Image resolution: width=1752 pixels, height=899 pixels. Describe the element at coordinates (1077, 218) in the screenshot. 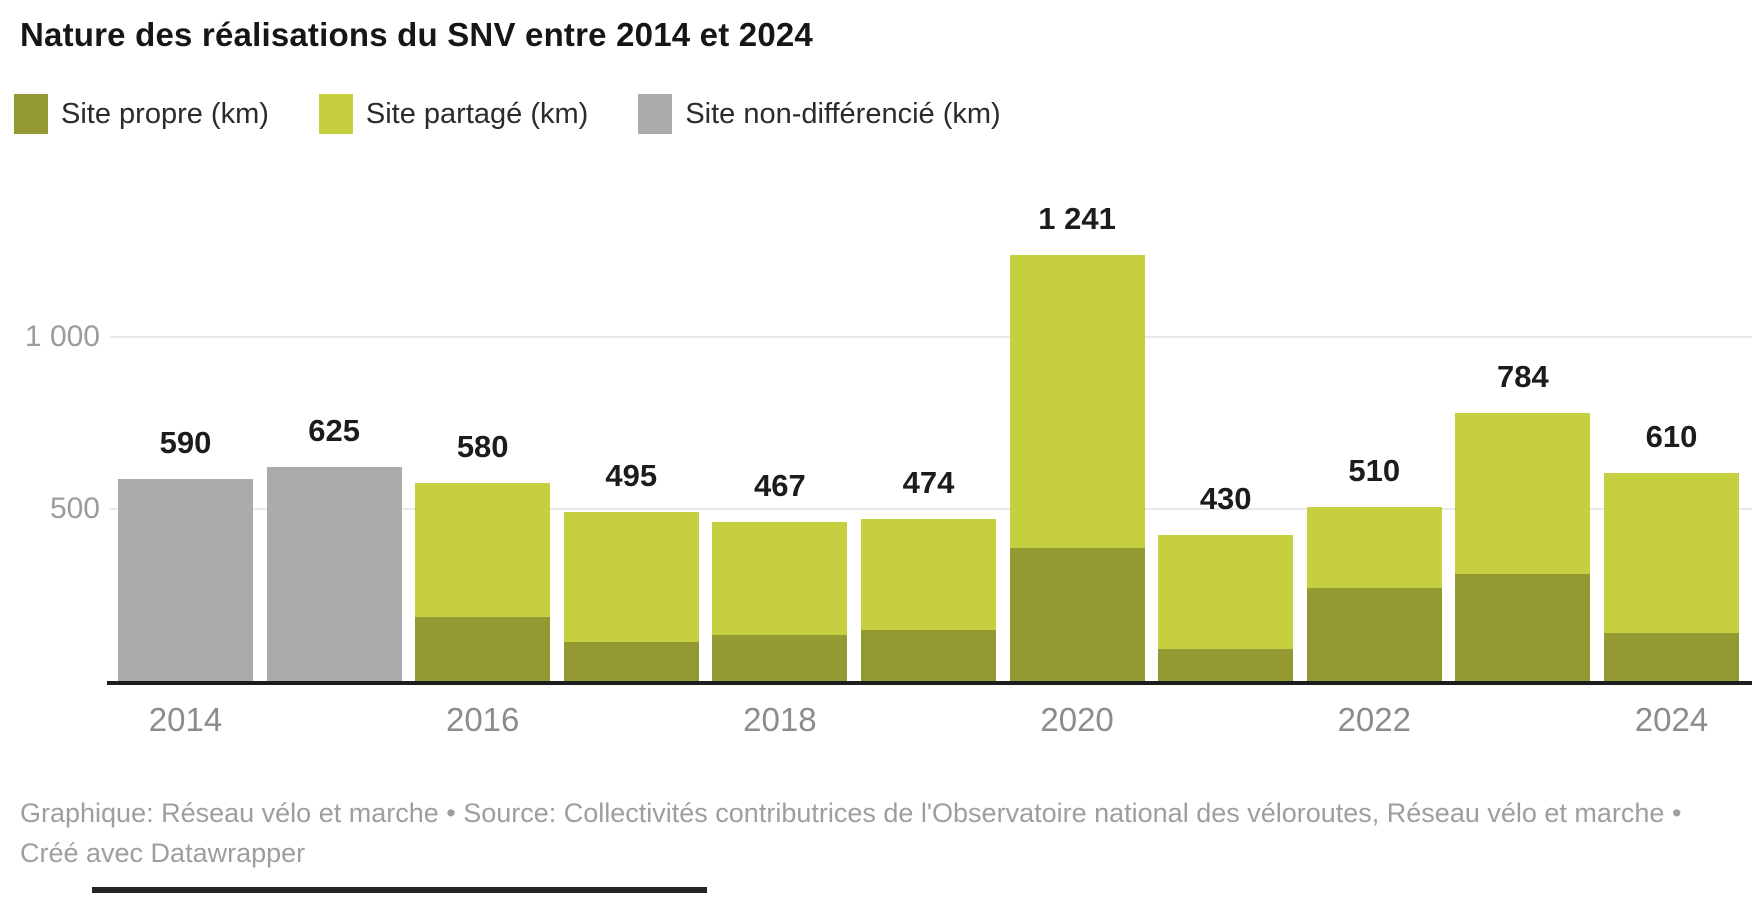

I see `bar-value-label: 1 241` at that location.